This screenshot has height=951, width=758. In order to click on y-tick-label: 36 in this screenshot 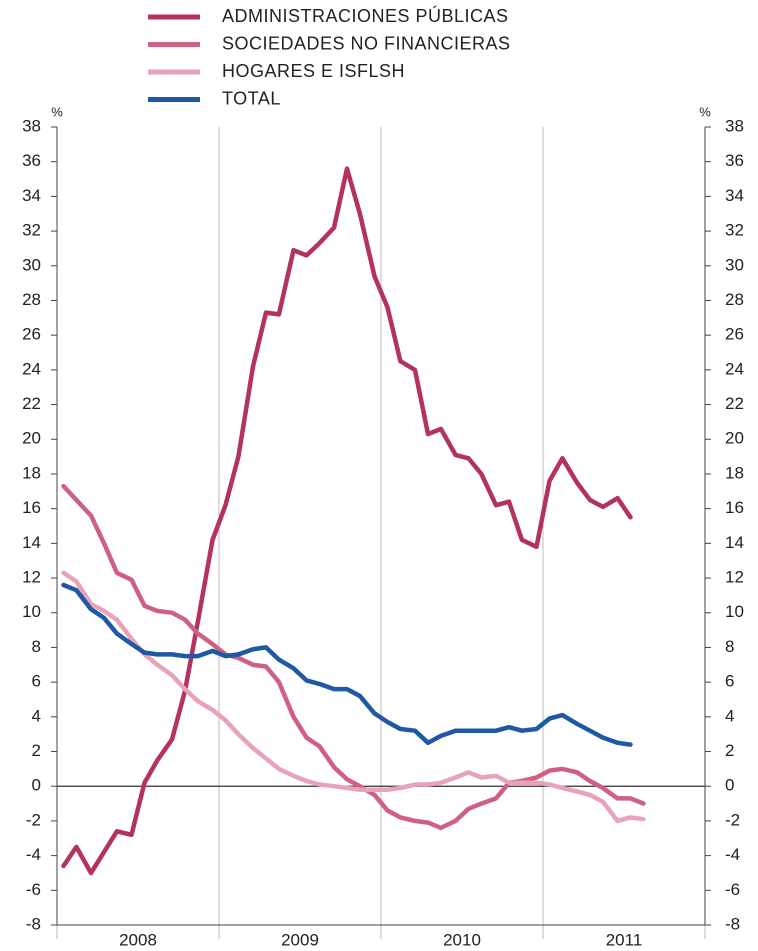, I will do `click(31, 160)`.